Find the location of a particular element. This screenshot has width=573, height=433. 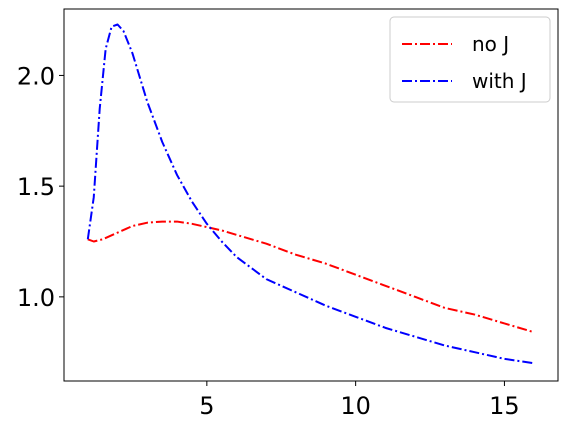

y-tick-label: 1.0 is located at coordinates (36, 298).